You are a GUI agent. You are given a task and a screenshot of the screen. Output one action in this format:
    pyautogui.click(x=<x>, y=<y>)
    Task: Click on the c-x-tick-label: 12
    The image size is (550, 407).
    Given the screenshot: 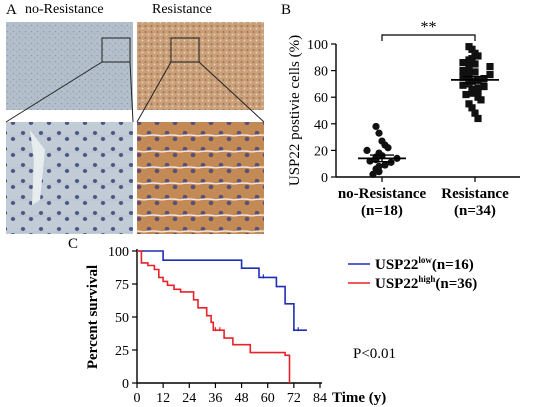 What is the action you would take?
    pyautogui.click(x=163, y=398)
    